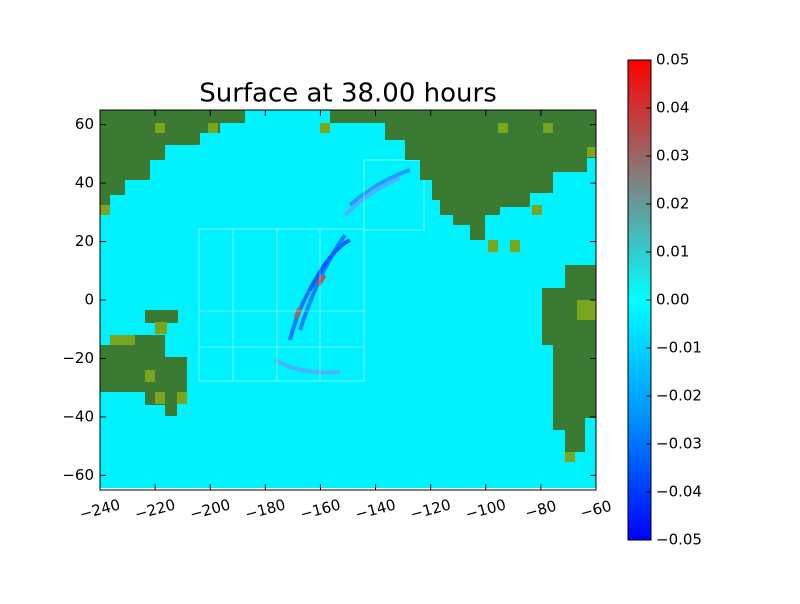 This screenshot has width=800, height=604. Describe the element at coordinates (78, 475) in the screenshot. I see `y-tick-label: −60` at that location.